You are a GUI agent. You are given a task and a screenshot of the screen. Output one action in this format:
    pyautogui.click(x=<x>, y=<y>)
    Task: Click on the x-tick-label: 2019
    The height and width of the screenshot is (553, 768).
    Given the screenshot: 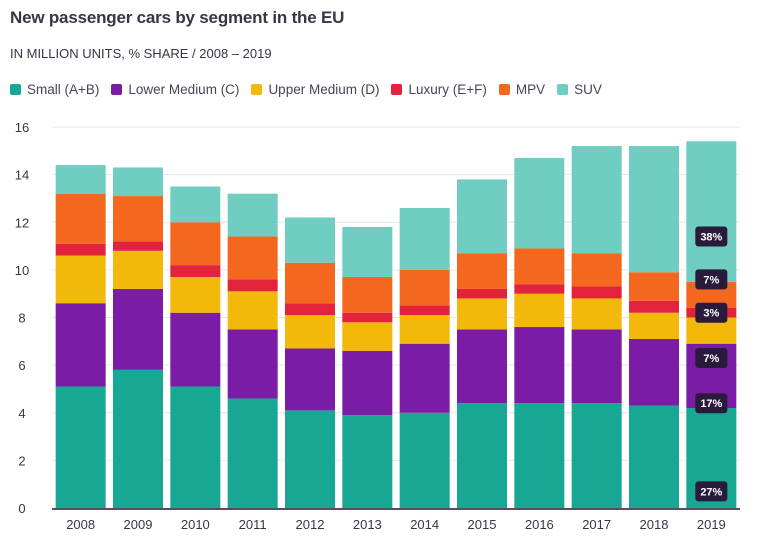 What is the action you would take?
    pyautogui.click(x=711, y=524)
    